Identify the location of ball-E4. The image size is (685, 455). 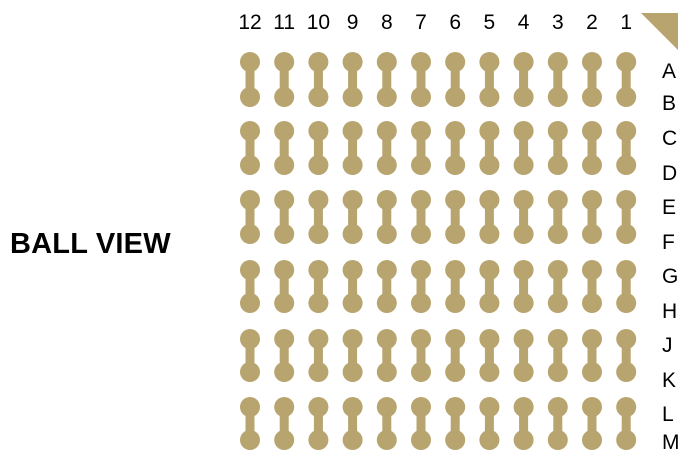
(523, 200).